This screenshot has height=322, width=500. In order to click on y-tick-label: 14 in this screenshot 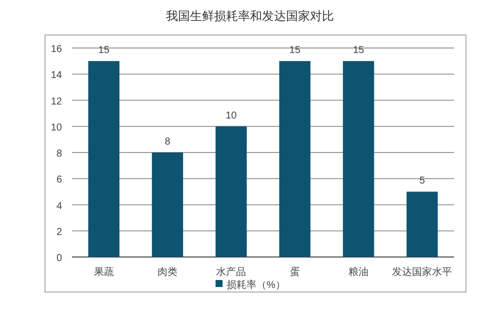, I will do `click(56, 76)`.